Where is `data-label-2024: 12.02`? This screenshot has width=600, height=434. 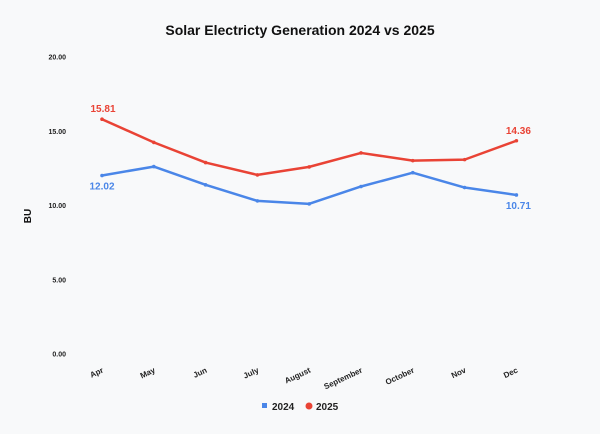 data-label-2024: 12.02 is located at coordinates (101, 187).